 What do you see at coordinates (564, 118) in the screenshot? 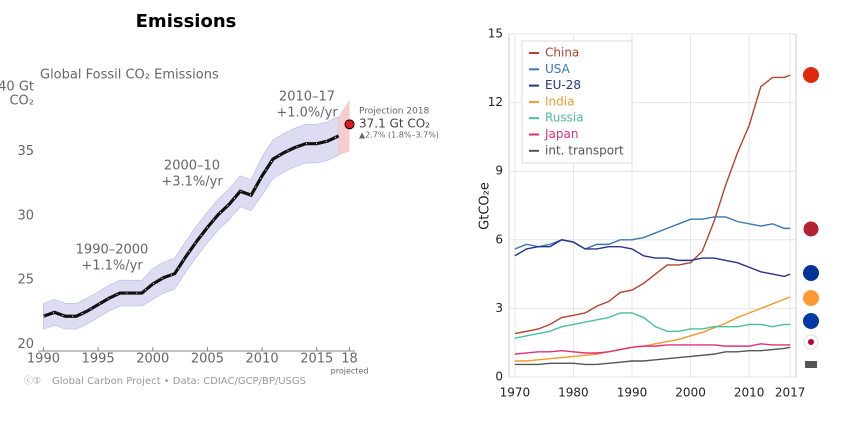
I see `legend-label: Russia` at bounding box center [564, 118].